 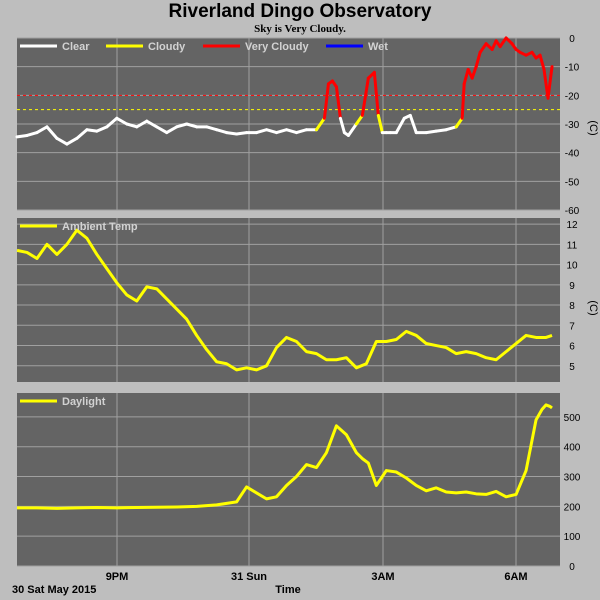 What do you see at coordinates (572, 478) in the screenshot?
I see `y-tick-label: 300` at bounding box center [572, 478].